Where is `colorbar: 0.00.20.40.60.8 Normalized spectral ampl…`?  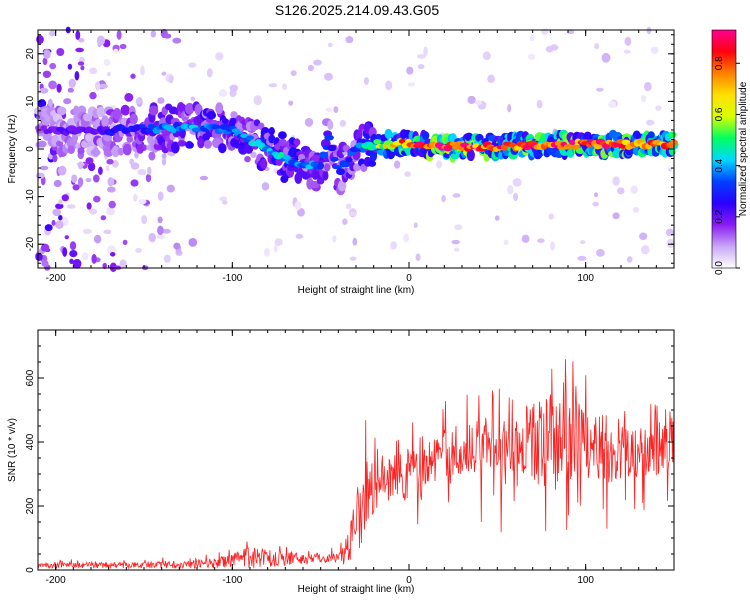
colorbar: 0.00.20.40.60.8 Normalized spectral ampl… is located at coordinates (730, 152).